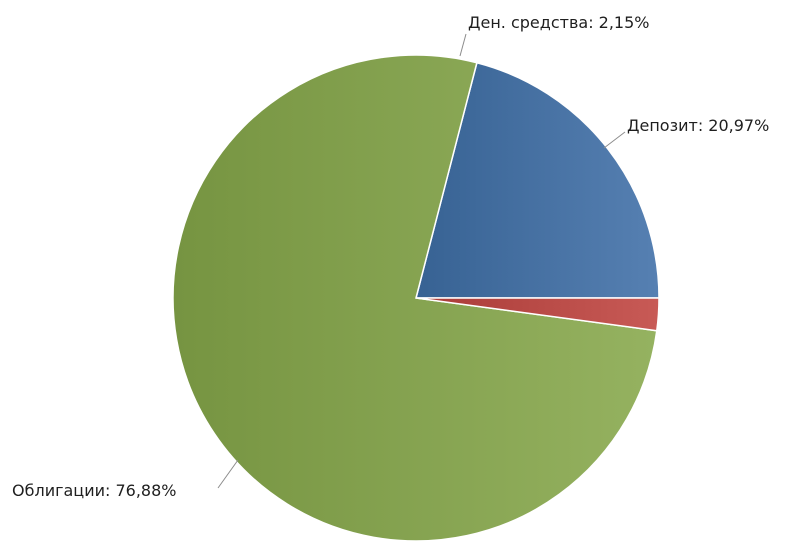 The height and width of the screenshot is (541, 800). What do you see at coordinates (228, 474) in the screenshot?
I see `leader-line-облигации` at bounding box center [228, 474].